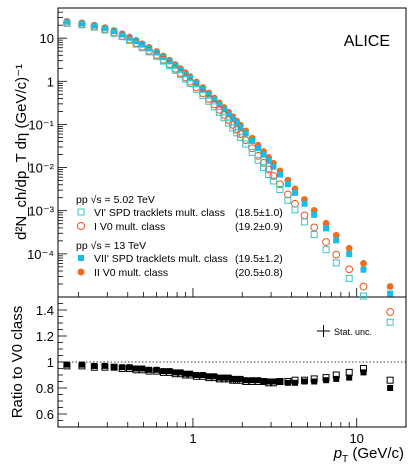 This screenshot has width=415, height=468. Describe the element at coordinates (131, 273) in the screenshot. I see `legend-label-ii-v0: II V0 mult. class` at that location.